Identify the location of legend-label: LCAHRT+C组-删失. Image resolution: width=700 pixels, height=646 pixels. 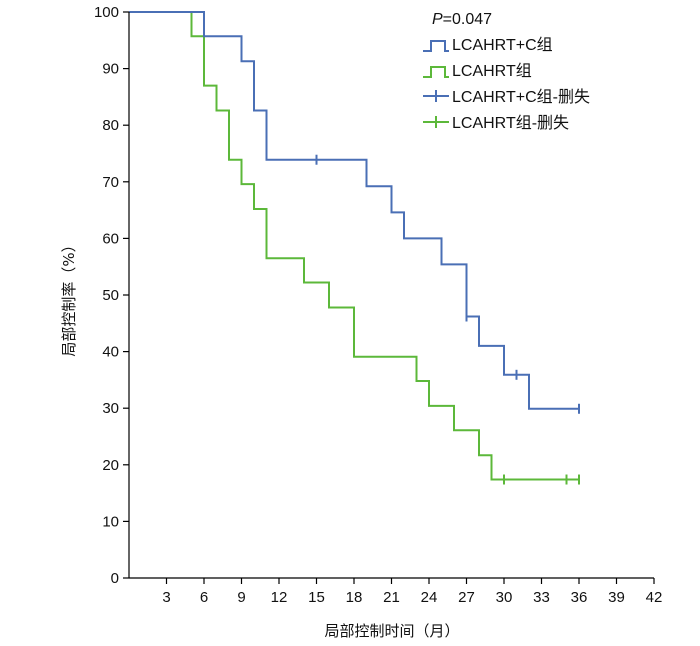
(521, 97).